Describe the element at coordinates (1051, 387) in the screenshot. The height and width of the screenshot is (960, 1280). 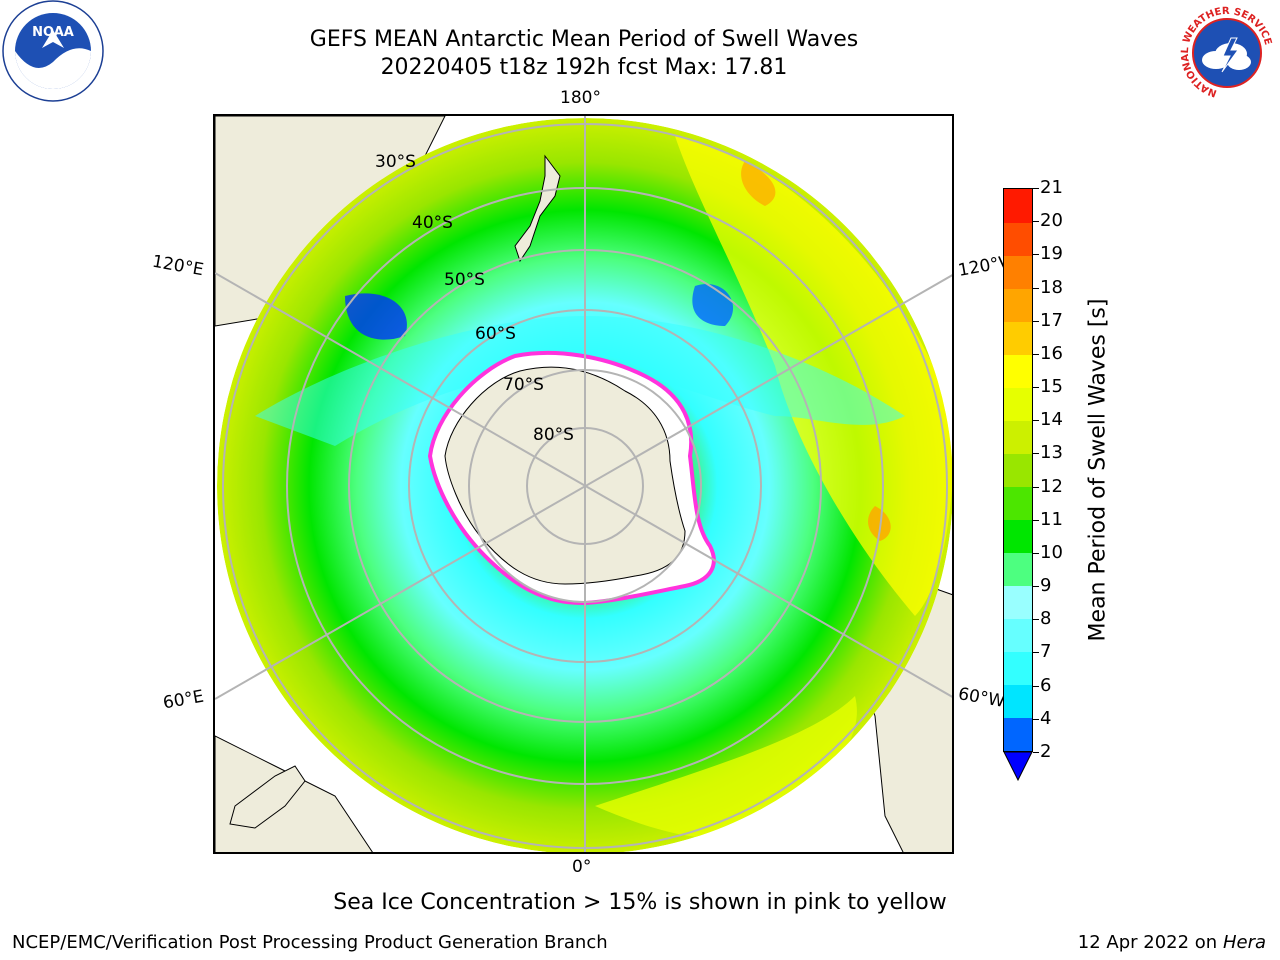
I see `colorbar-tick-label: 15` at that location.